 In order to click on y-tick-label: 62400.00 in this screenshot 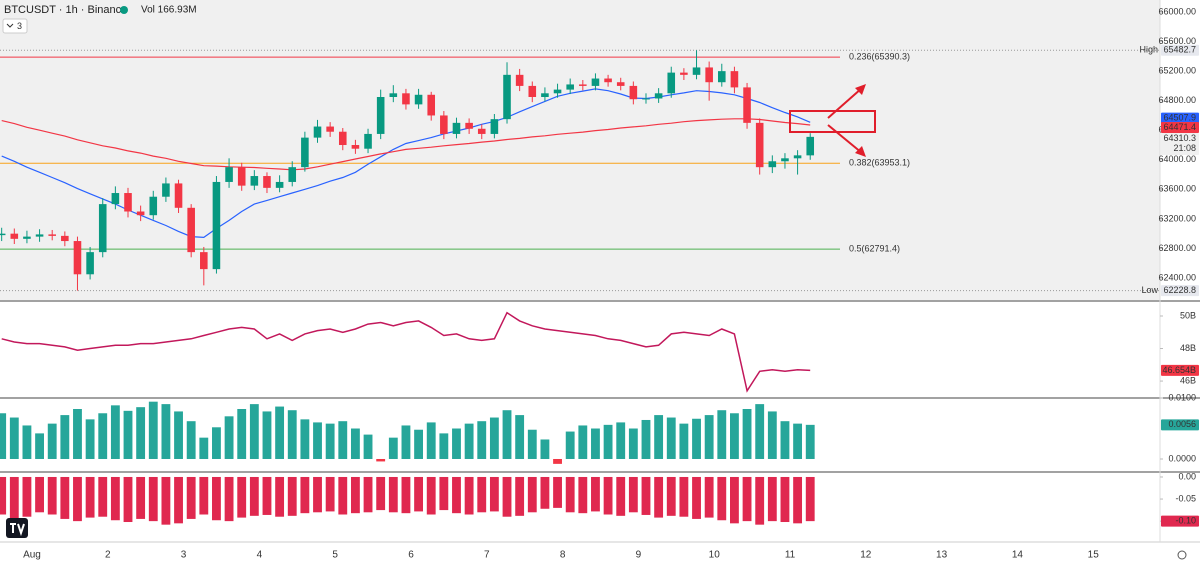, I will do `click(1177, 277)`.